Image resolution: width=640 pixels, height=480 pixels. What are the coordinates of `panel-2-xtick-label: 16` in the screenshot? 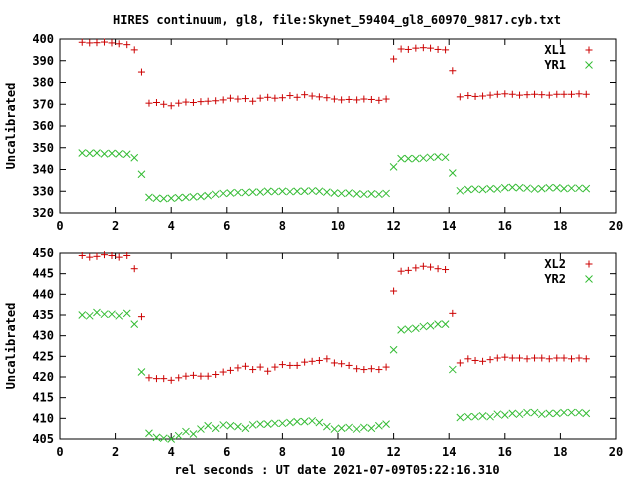 It's located at (505, 452).